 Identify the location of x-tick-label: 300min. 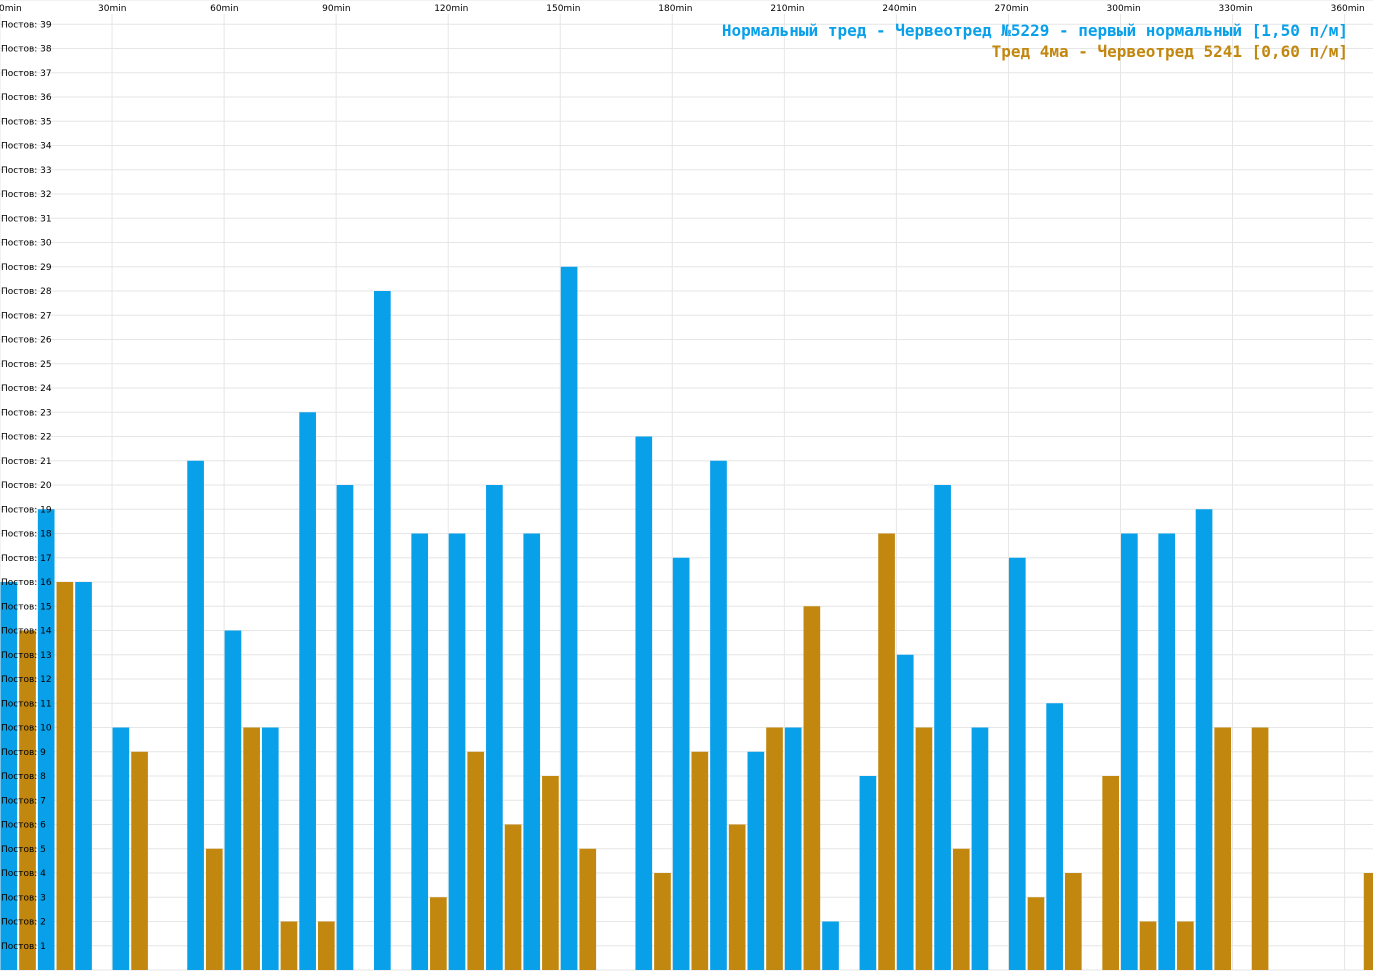
(1124, 9).